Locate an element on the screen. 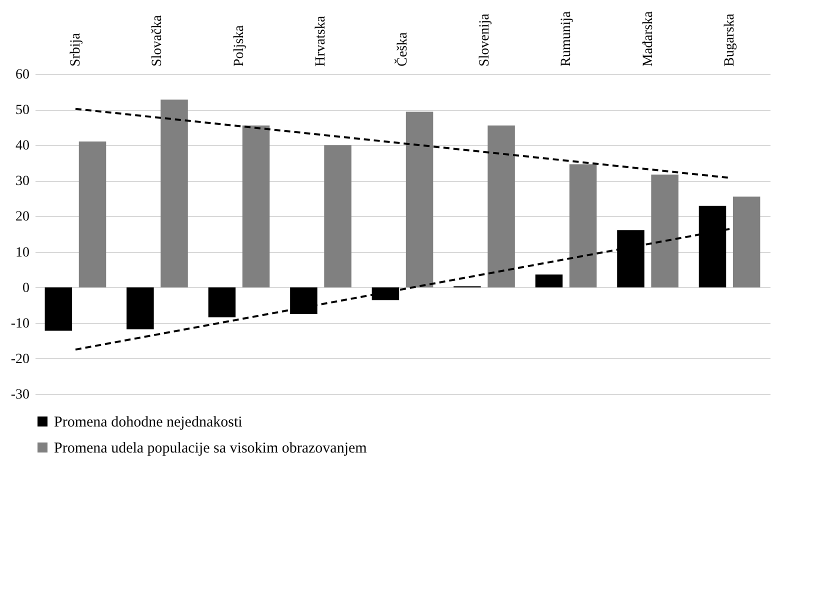  x-tick-label: Rumunija is located at coordinates (566, 38).